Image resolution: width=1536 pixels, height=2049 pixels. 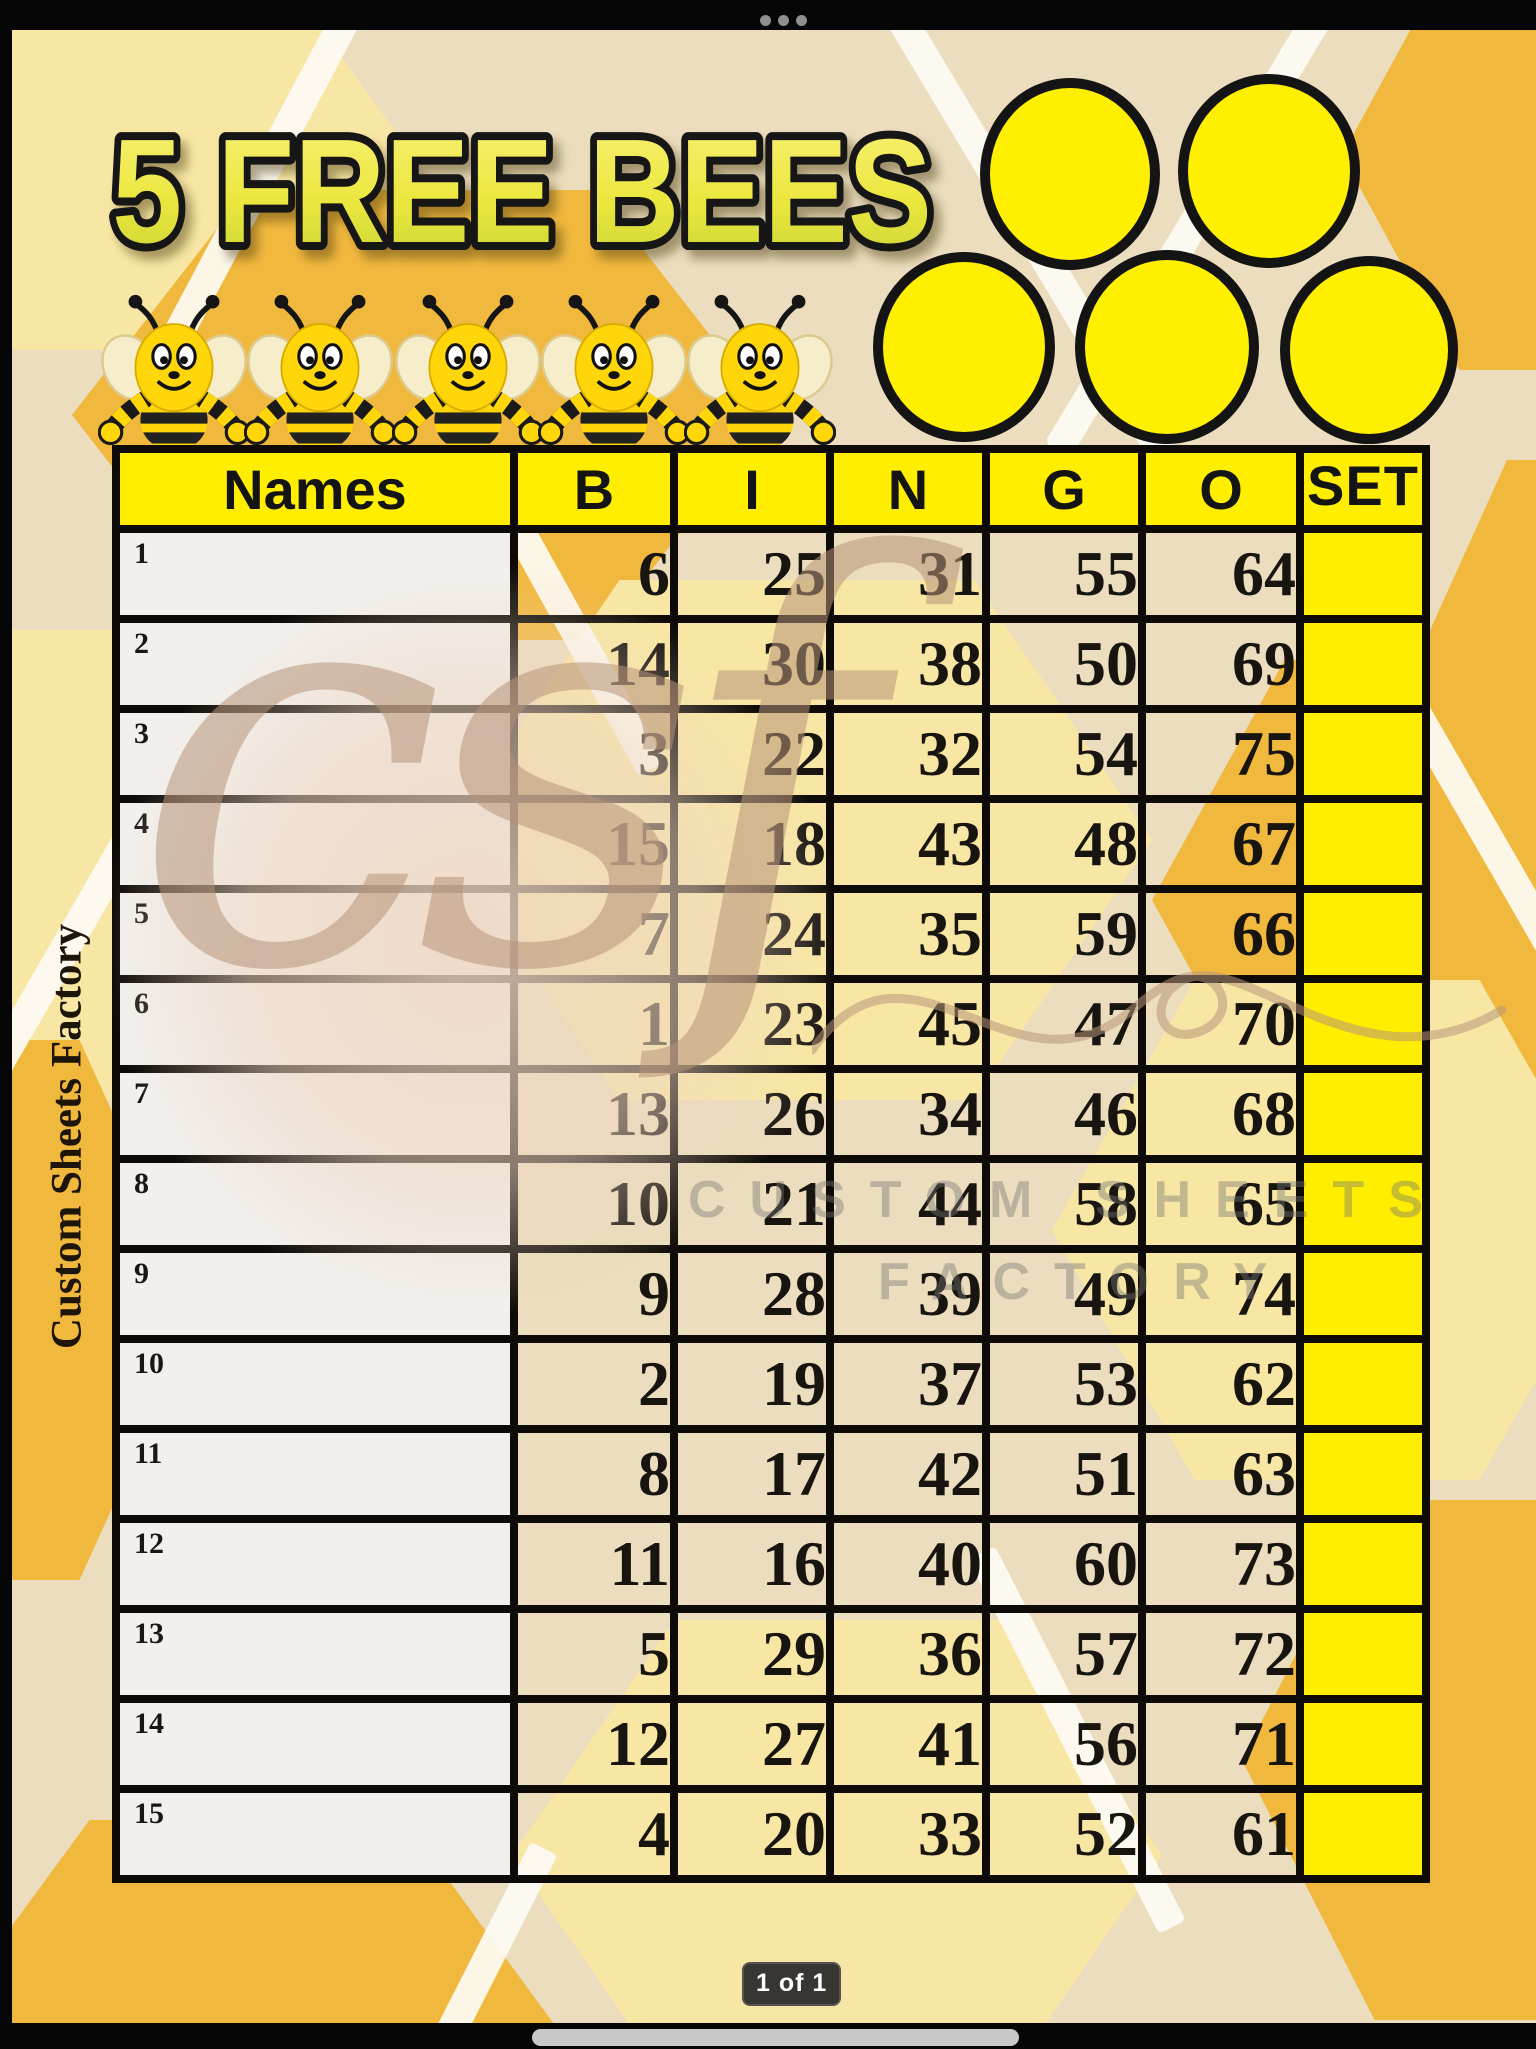 I want to click on cell-o: 72, so click(x=1221, y=1654).